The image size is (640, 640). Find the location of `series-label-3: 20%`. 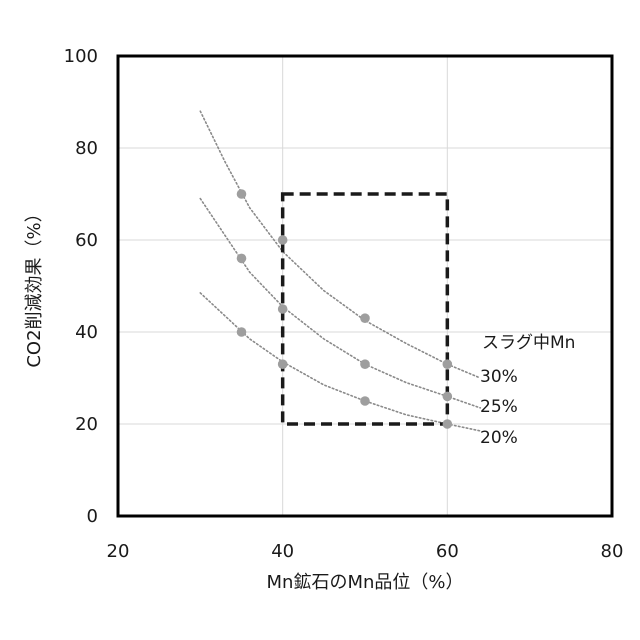

series-label-3: 20% is located at coordinates (499, 438).